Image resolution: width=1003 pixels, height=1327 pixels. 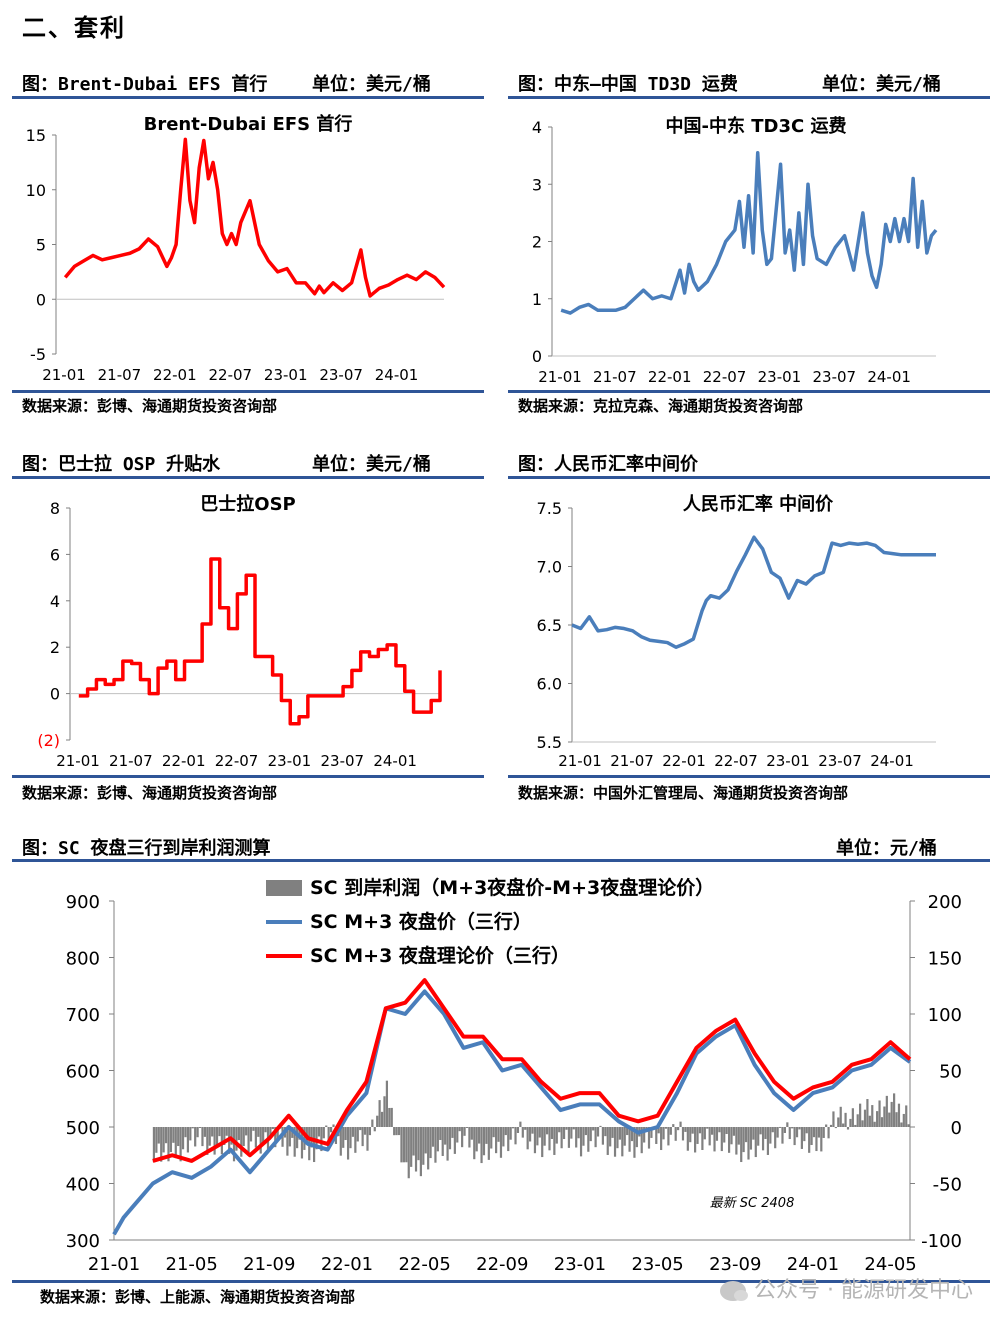 What do you see at coordinates (83, 1185) in the screenshot?
I see `sc-left-tick-label: 400` at bounding box center [83, 1185].